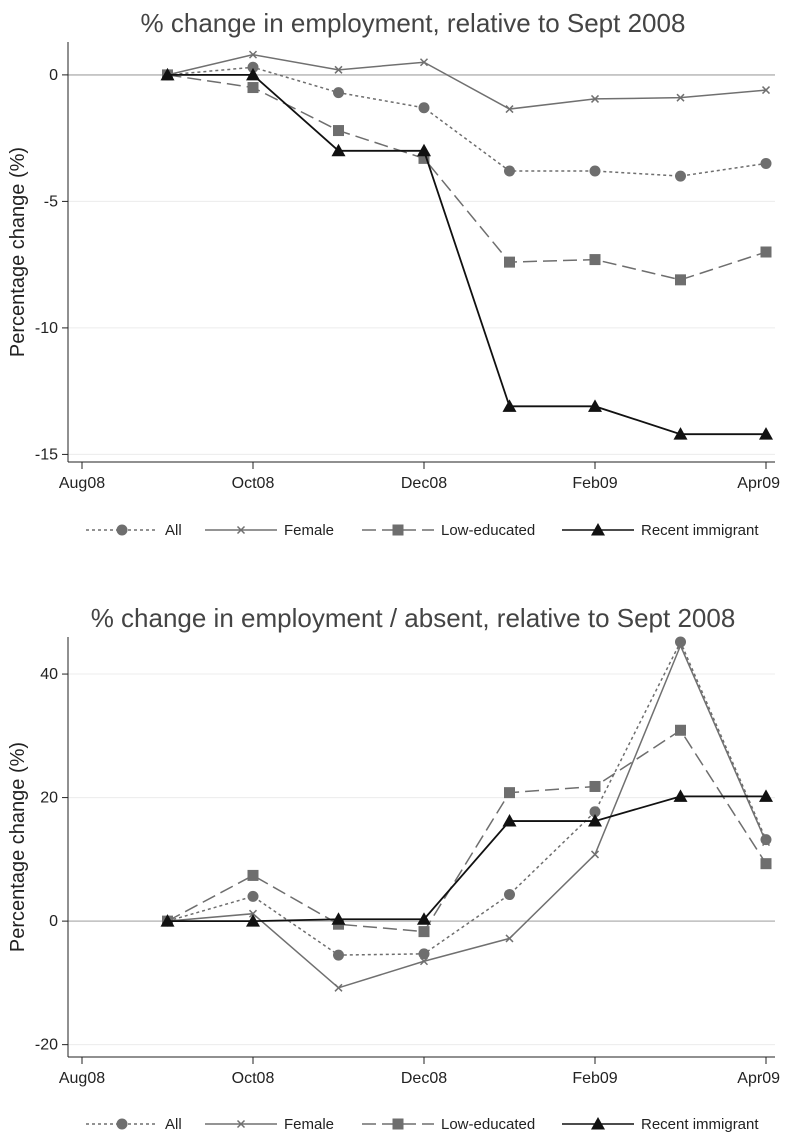 The height and width of the screenshot is (1138, 795). I want to click on y-tick-label: 40, so click(49, 674).